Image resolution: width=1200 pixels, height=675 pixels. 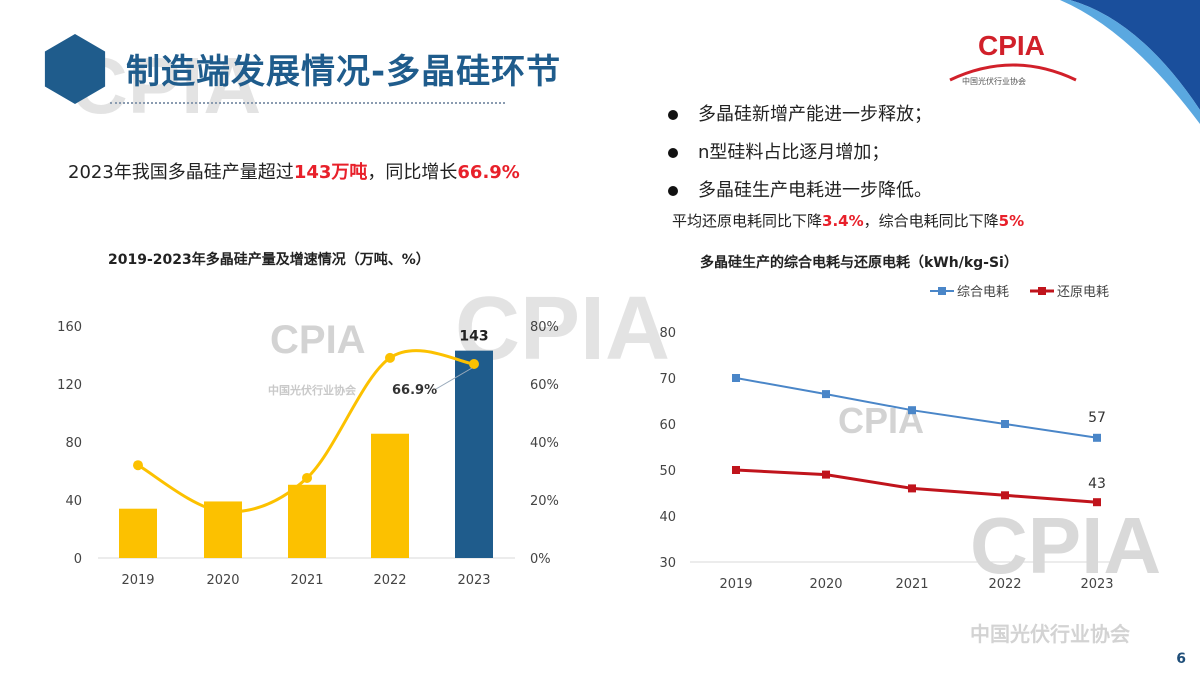 I want to click on page-number: 6, so click(x=1181, y=659).